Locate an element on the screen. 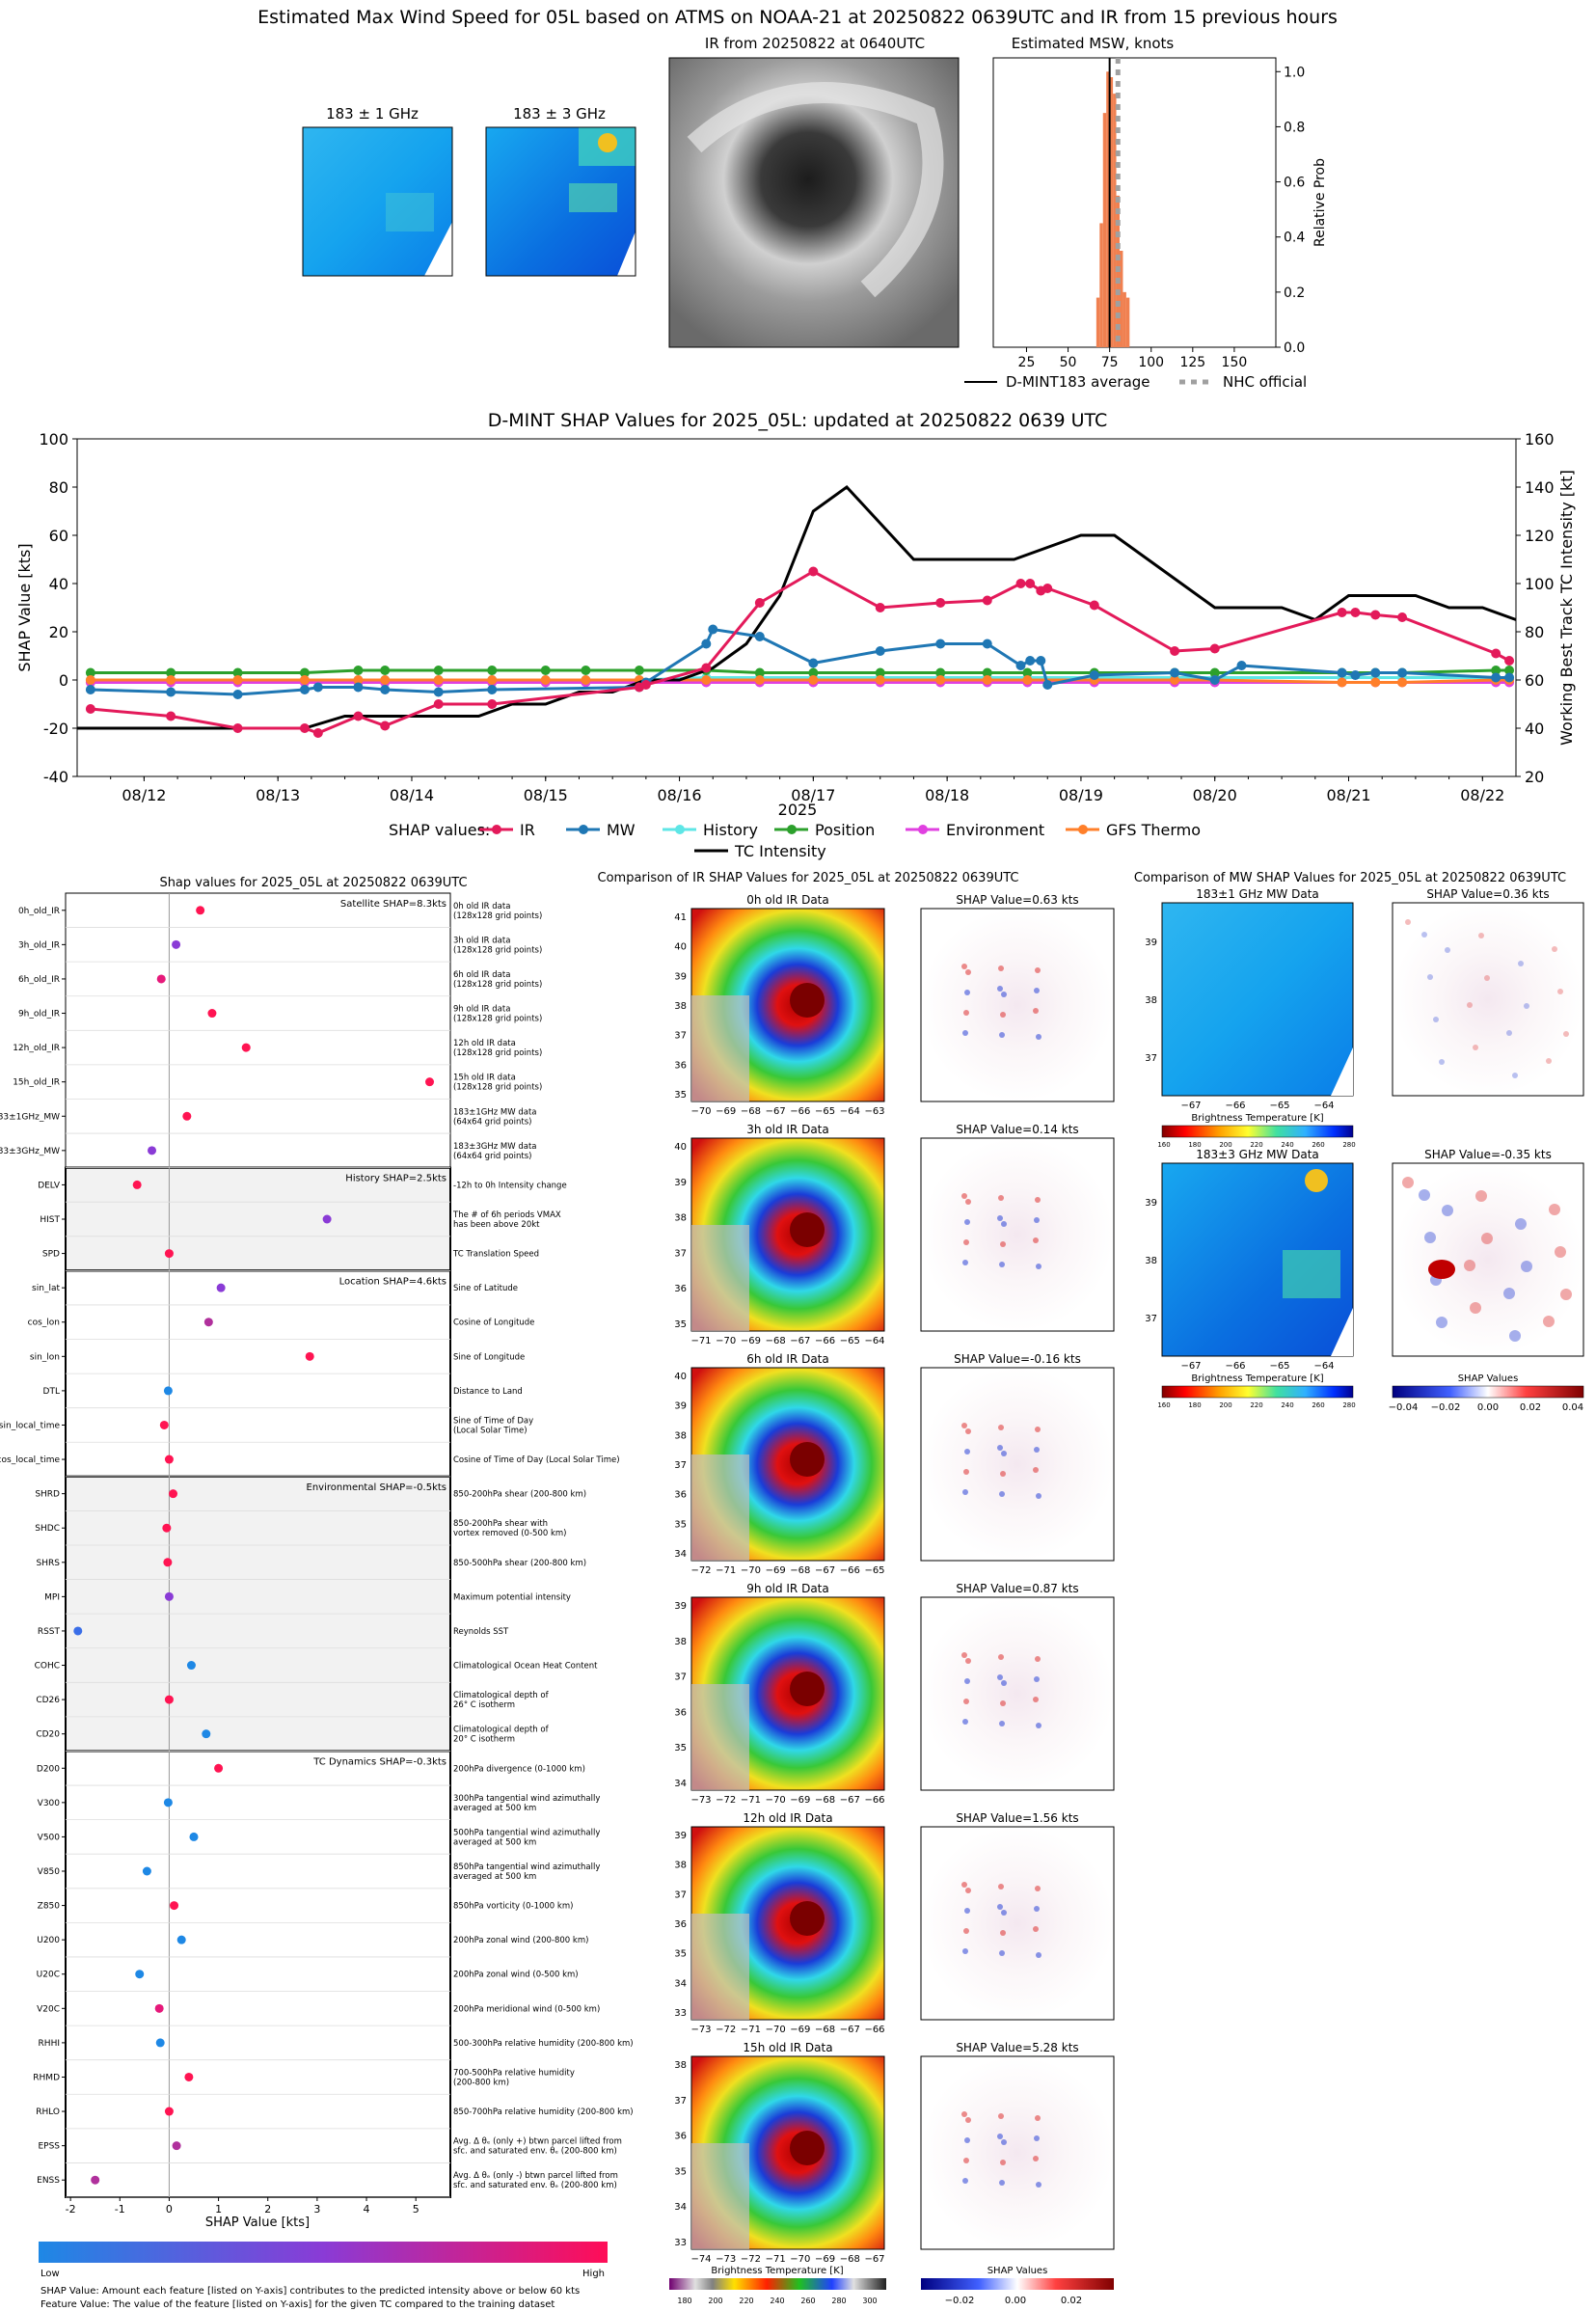  ir-shap-image is located at coordinates (1018, 1694).